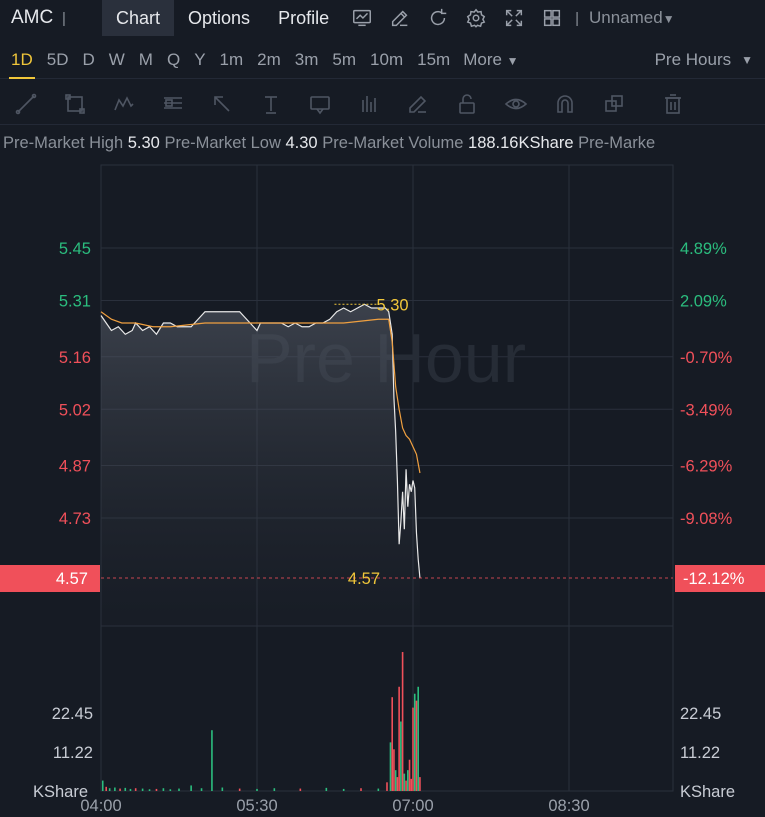 This screenshot has height=817, width=765. I want to click on time-tick-label: 04:00, so click(100, 806).